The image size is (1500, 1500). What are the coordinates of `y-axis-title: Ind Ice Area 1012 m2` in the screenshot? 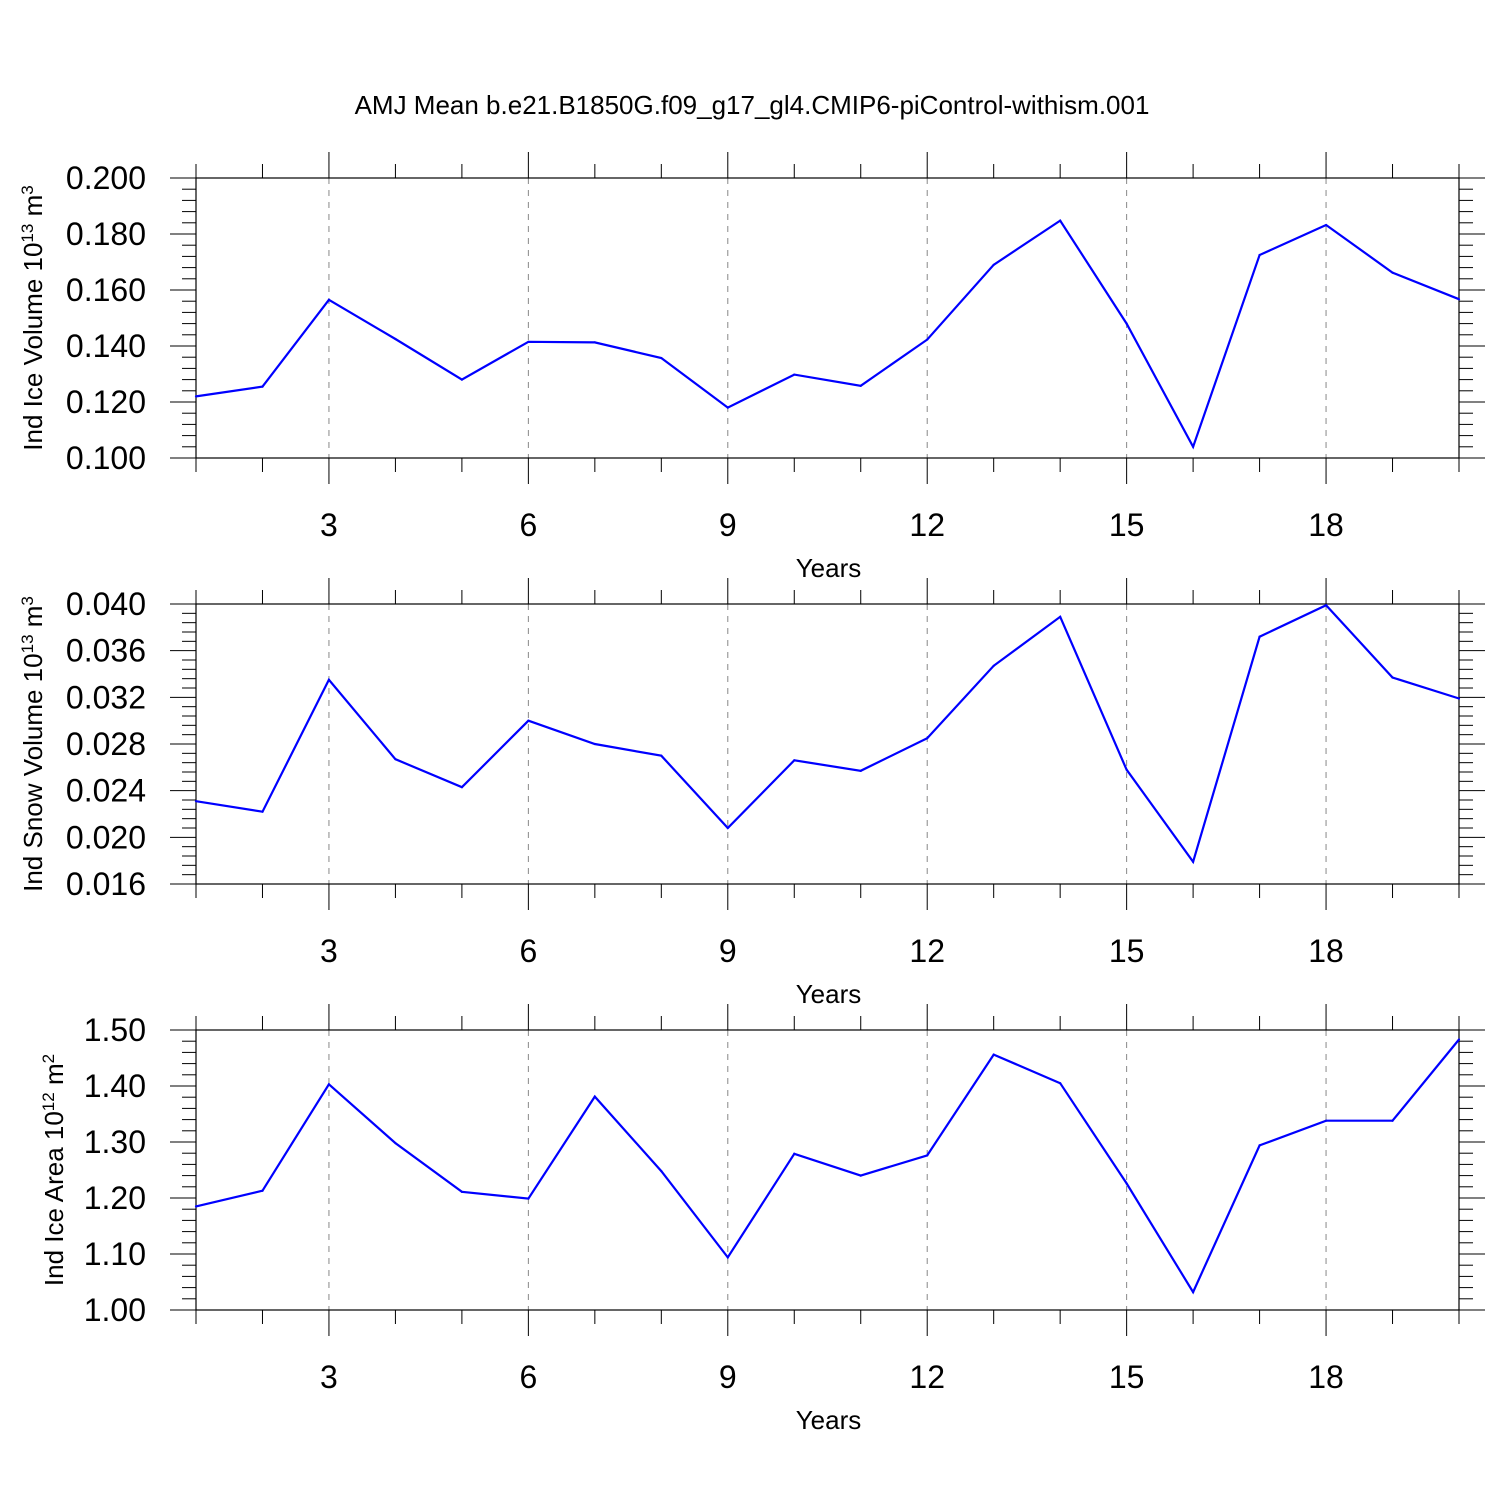 It's located at (54, 1170).